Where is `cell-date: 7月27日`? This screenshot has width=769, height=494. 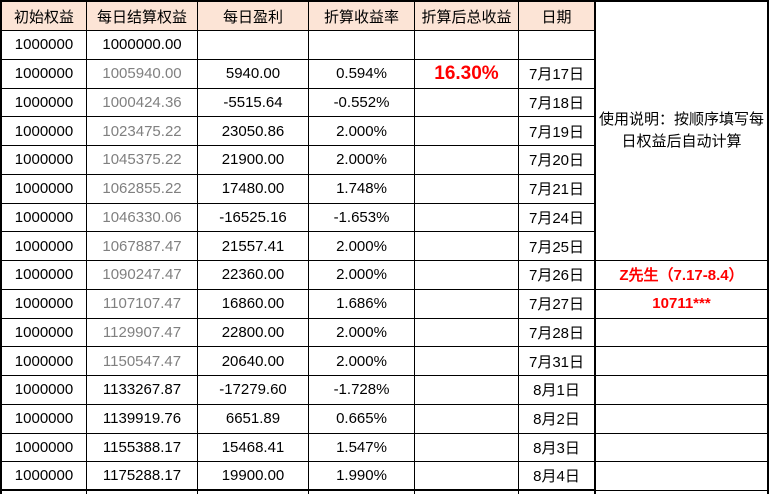
cell-date: 7月27日 is located at coordinates (557, 304).